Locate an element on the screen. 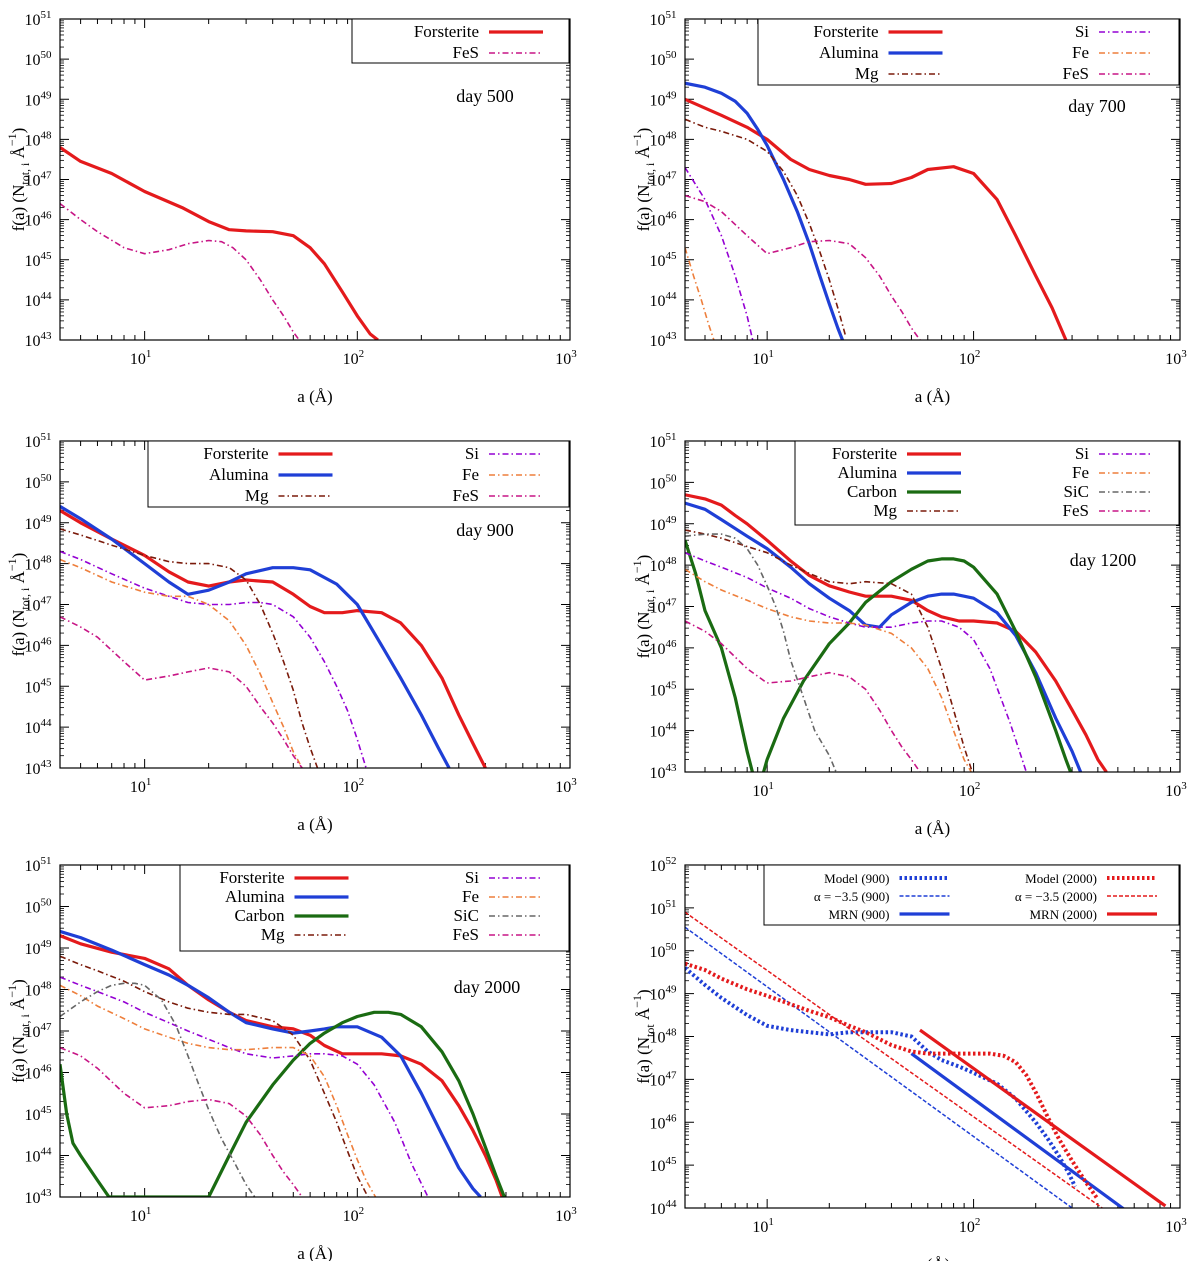 The width and height of the screenshot is (1200, 1261). series-mrn-2000 is located at coordinates (1043, 1118).